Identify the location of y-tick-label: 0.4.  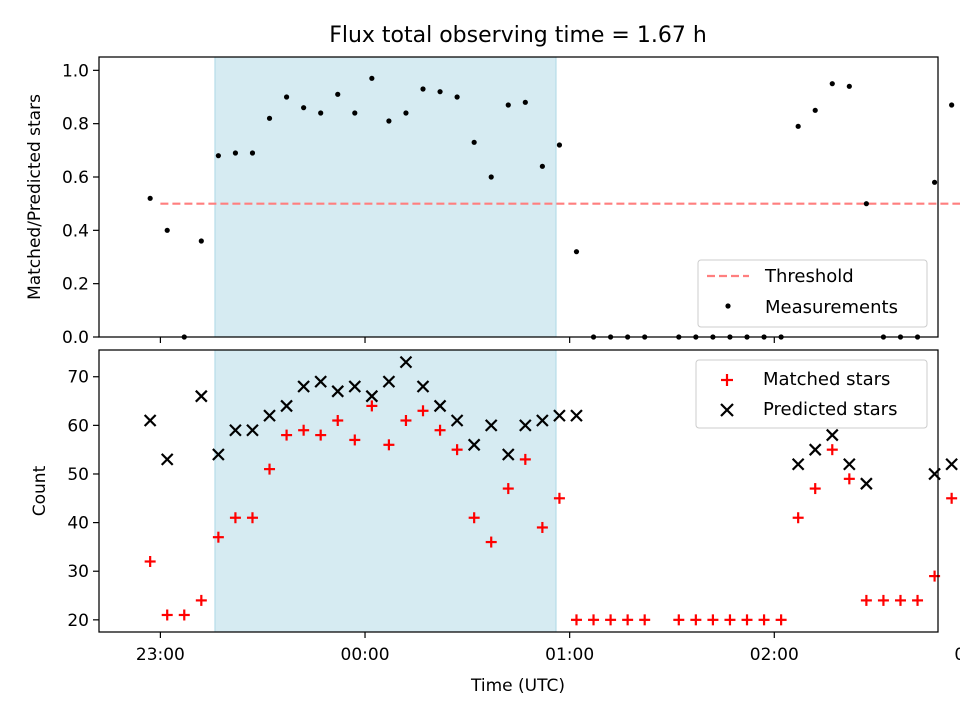
(75, 231).